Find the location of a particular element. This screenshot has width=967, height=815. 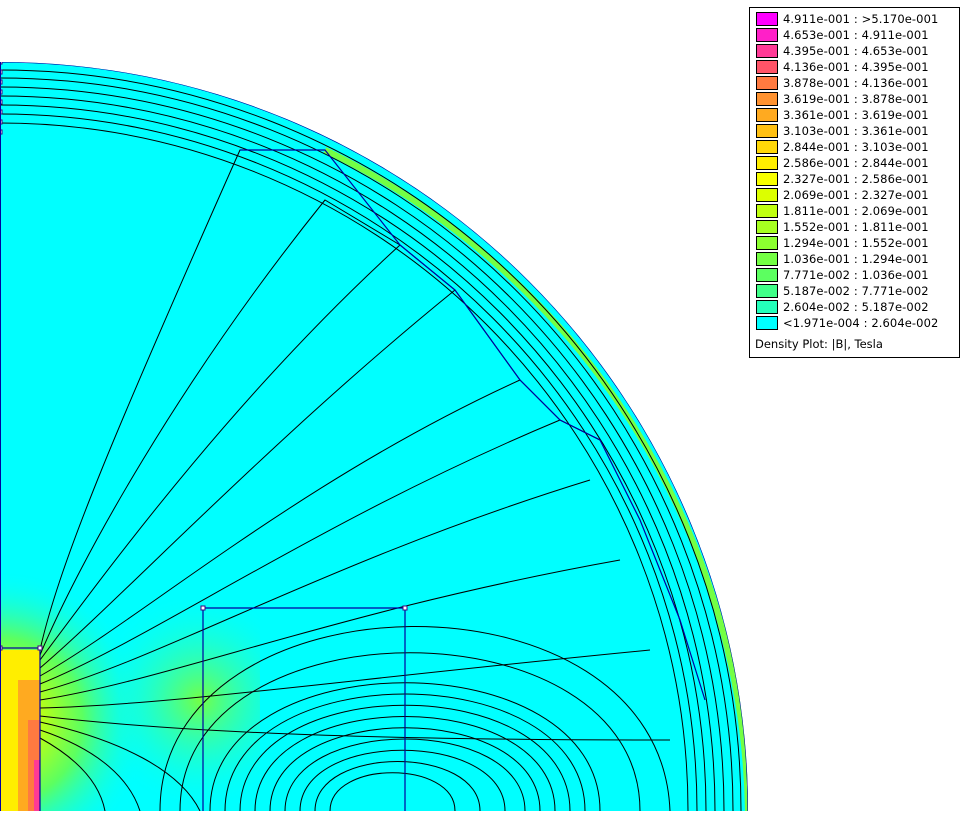

legend-entry-label: 4.911e-001 : >5.170e-001 is located at coordinates (861, 19).